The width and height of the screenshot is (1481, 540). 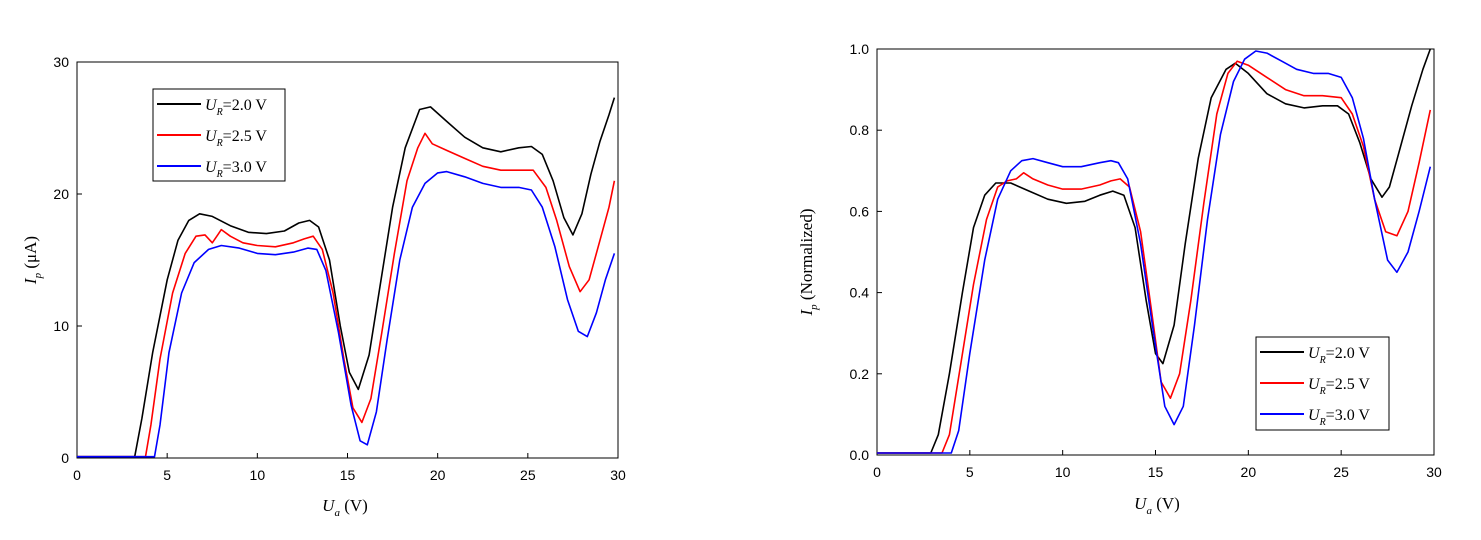 I want to click on y-tick-label: 0, so click(x=65, y=458).